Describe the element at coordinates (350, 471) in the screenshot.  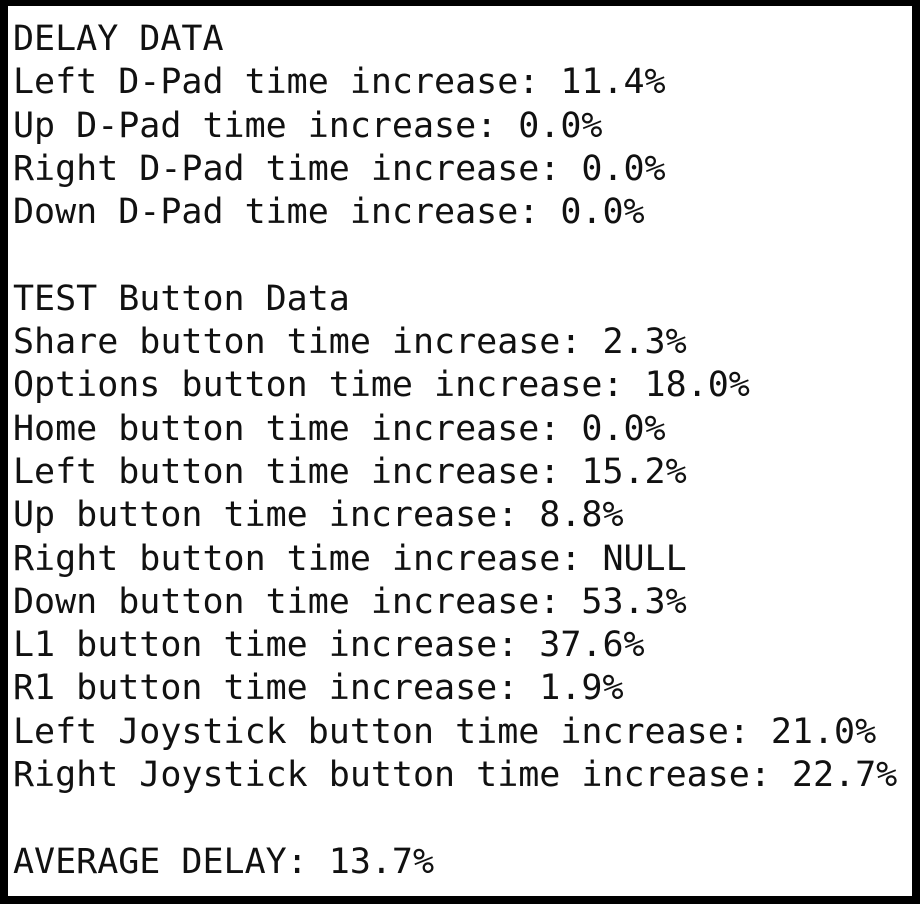
I see `output-line: Left button time increase: 15.2%` at that location.